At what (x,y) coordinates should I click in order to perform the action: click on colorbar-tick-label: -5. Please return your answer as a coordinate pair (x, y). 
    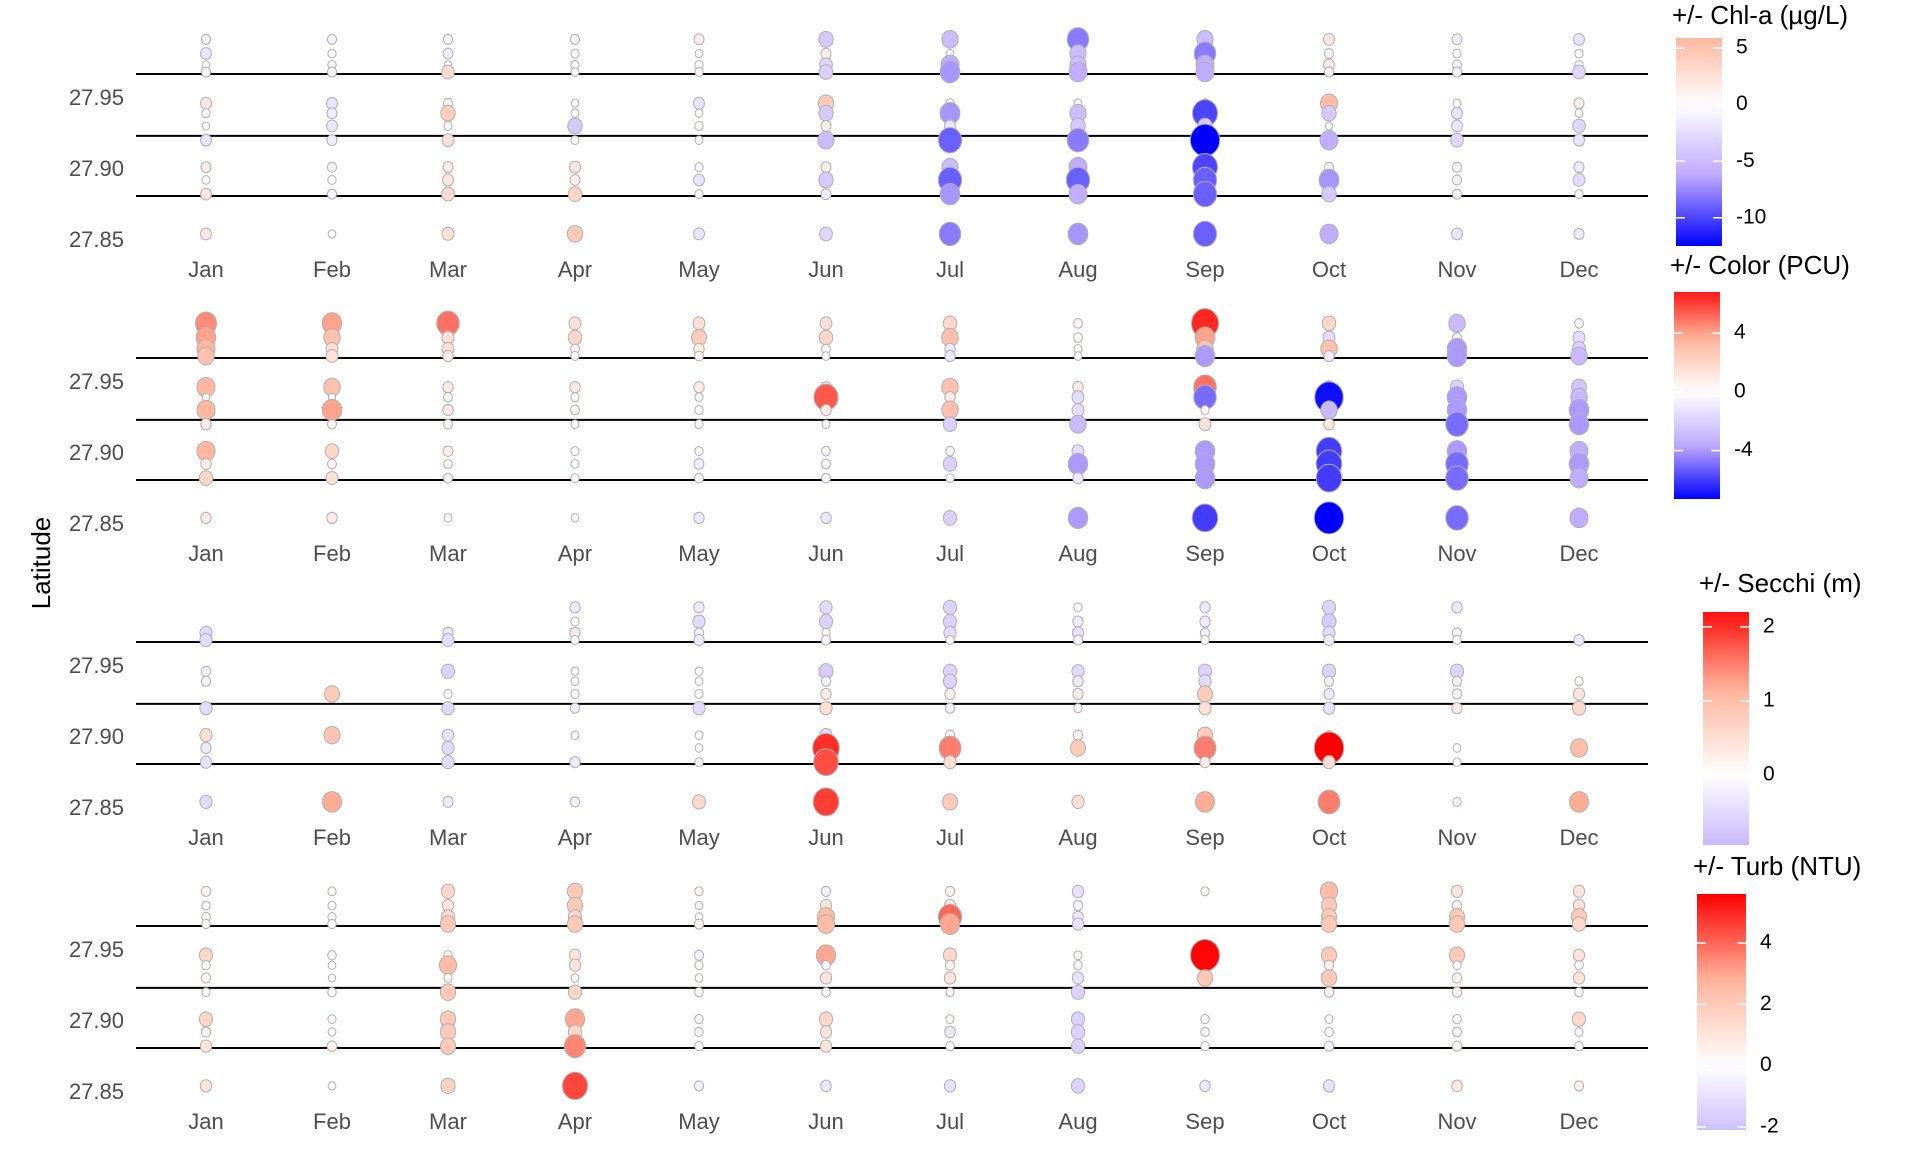
    Looking at the image, I should click on (1745, 160).